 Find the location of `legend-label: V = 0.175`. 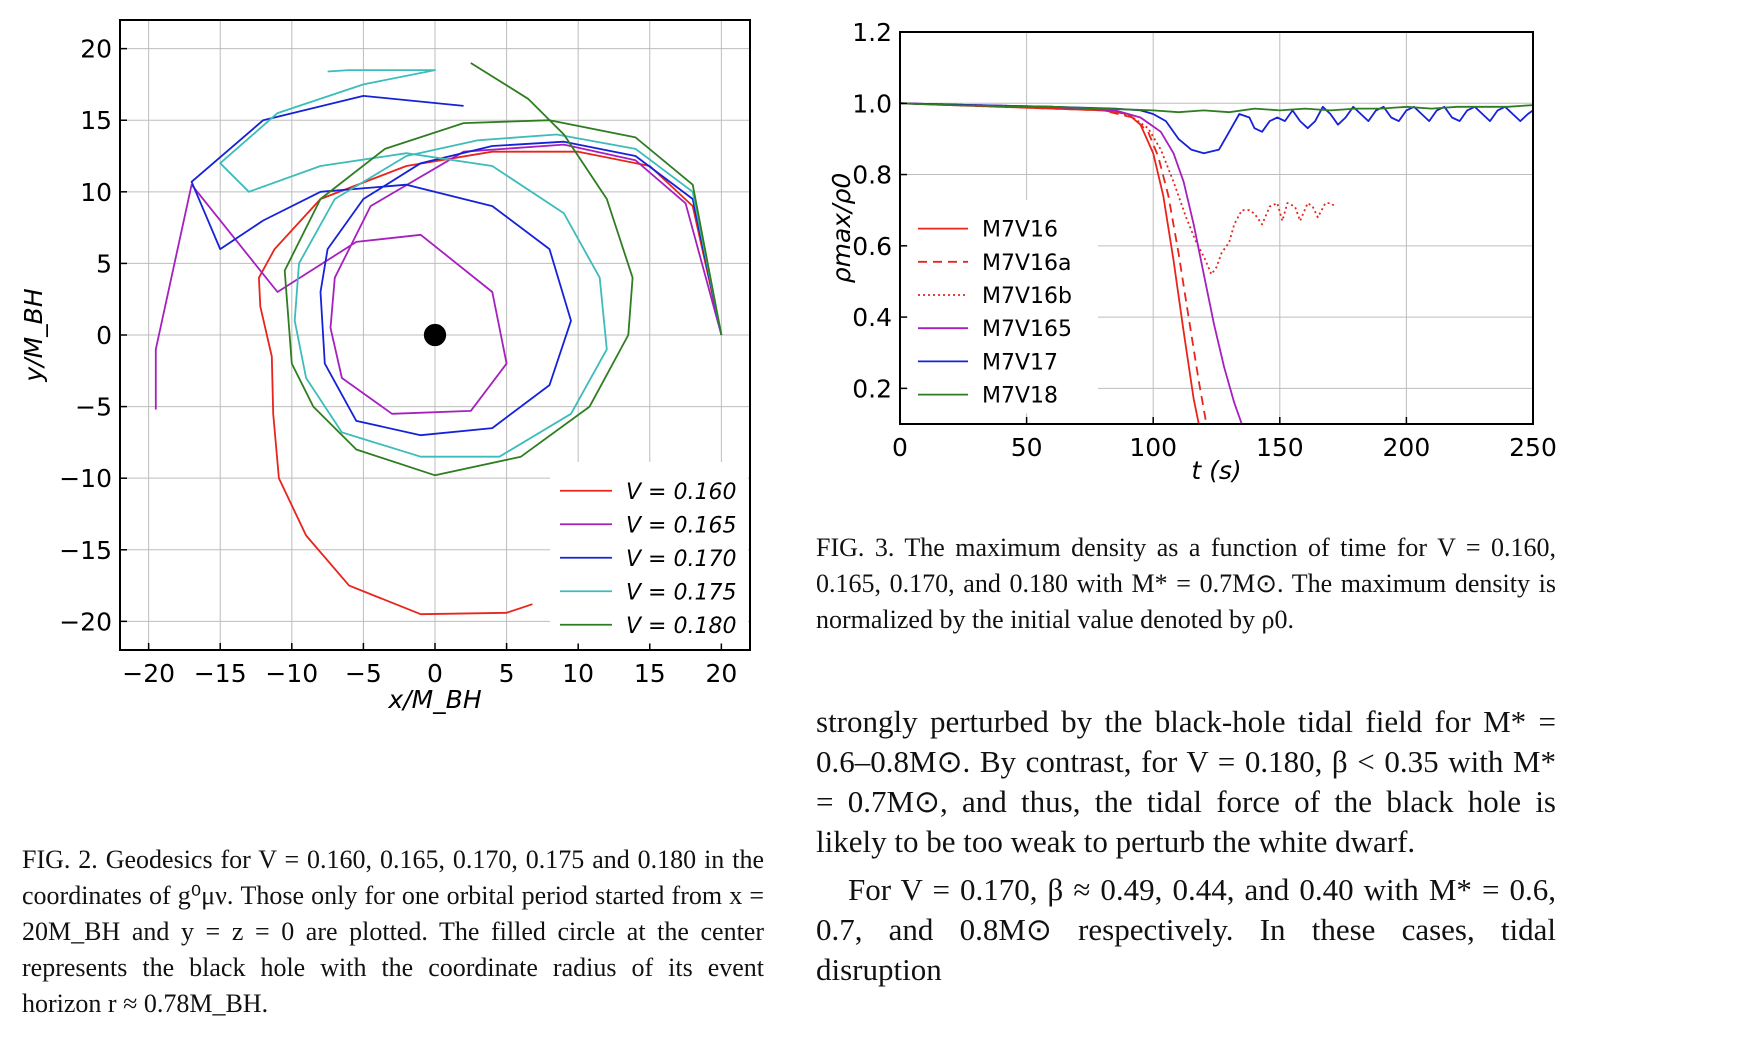

legend-label: V = 0.175 is located at coordinates (681, 592).